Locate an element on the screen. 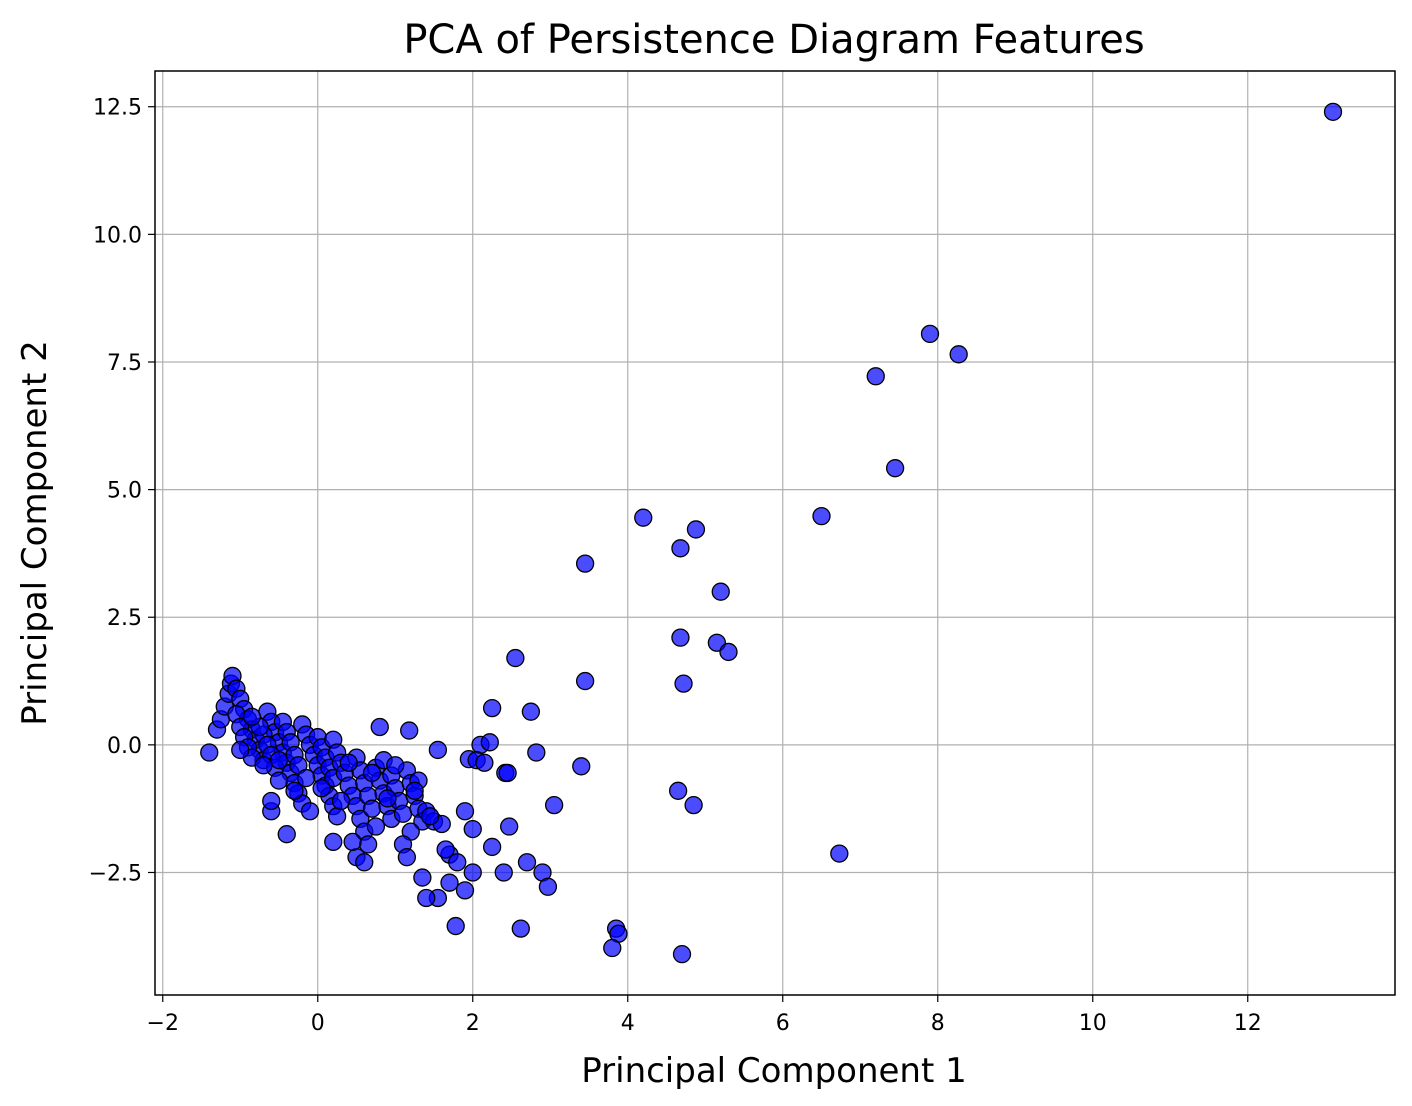 This screenshot has width=1412, height=1106. x-tick-label: 0 is located at coordinates (318, 1023).